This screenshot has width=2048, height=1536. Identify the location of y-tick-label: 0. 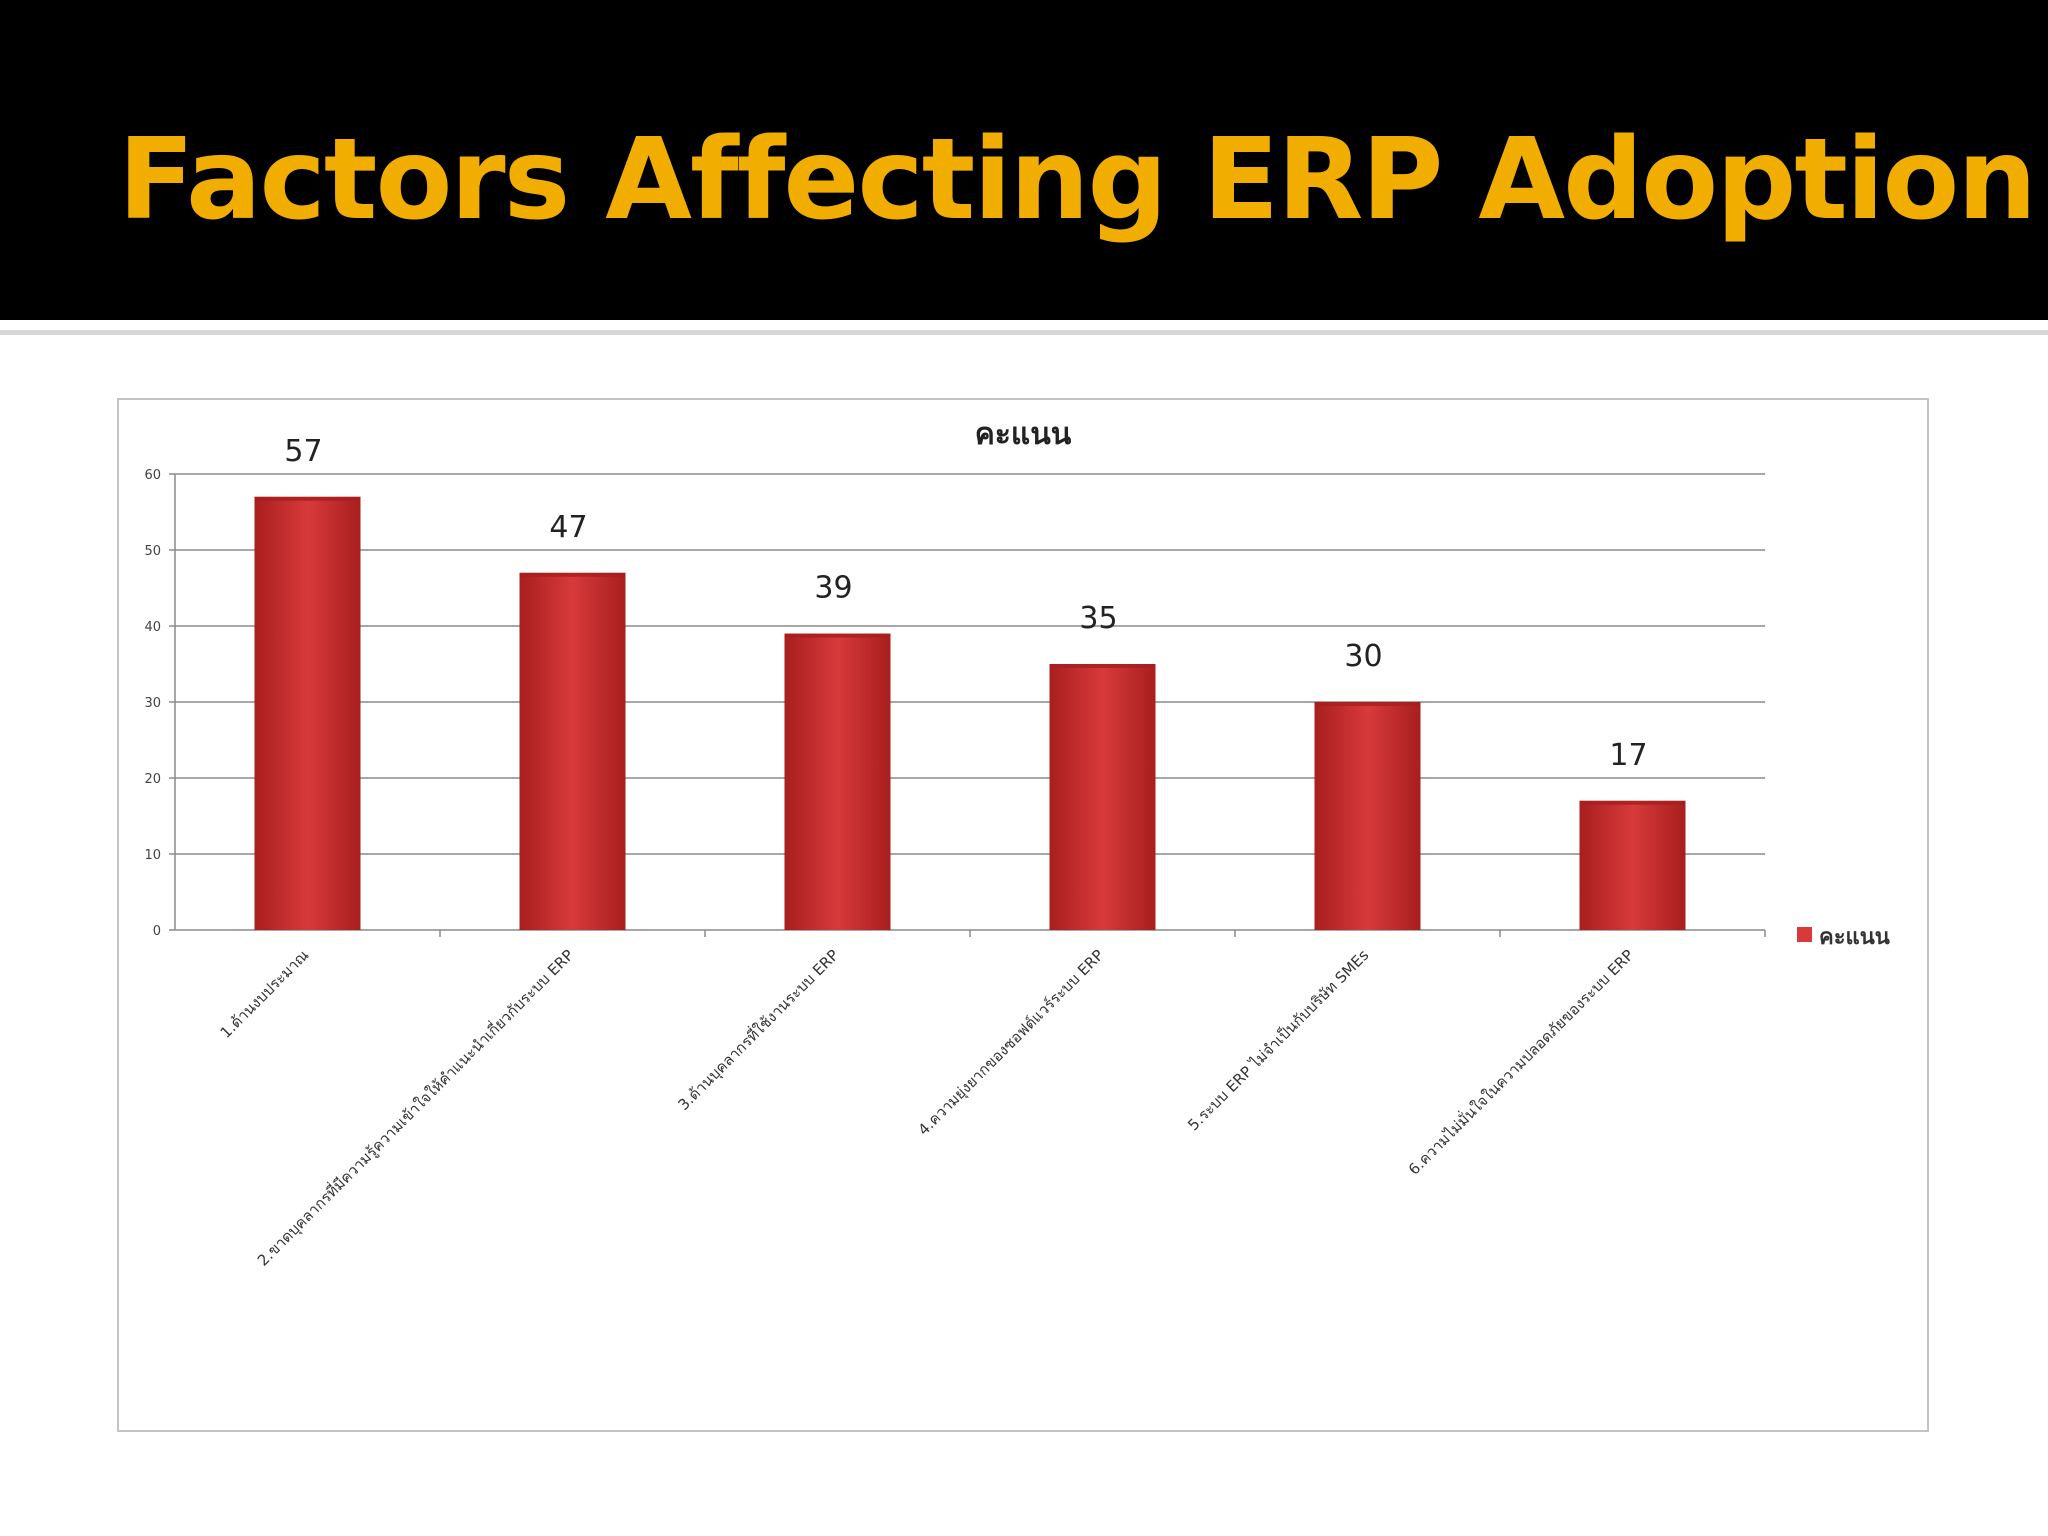
(157, 931).